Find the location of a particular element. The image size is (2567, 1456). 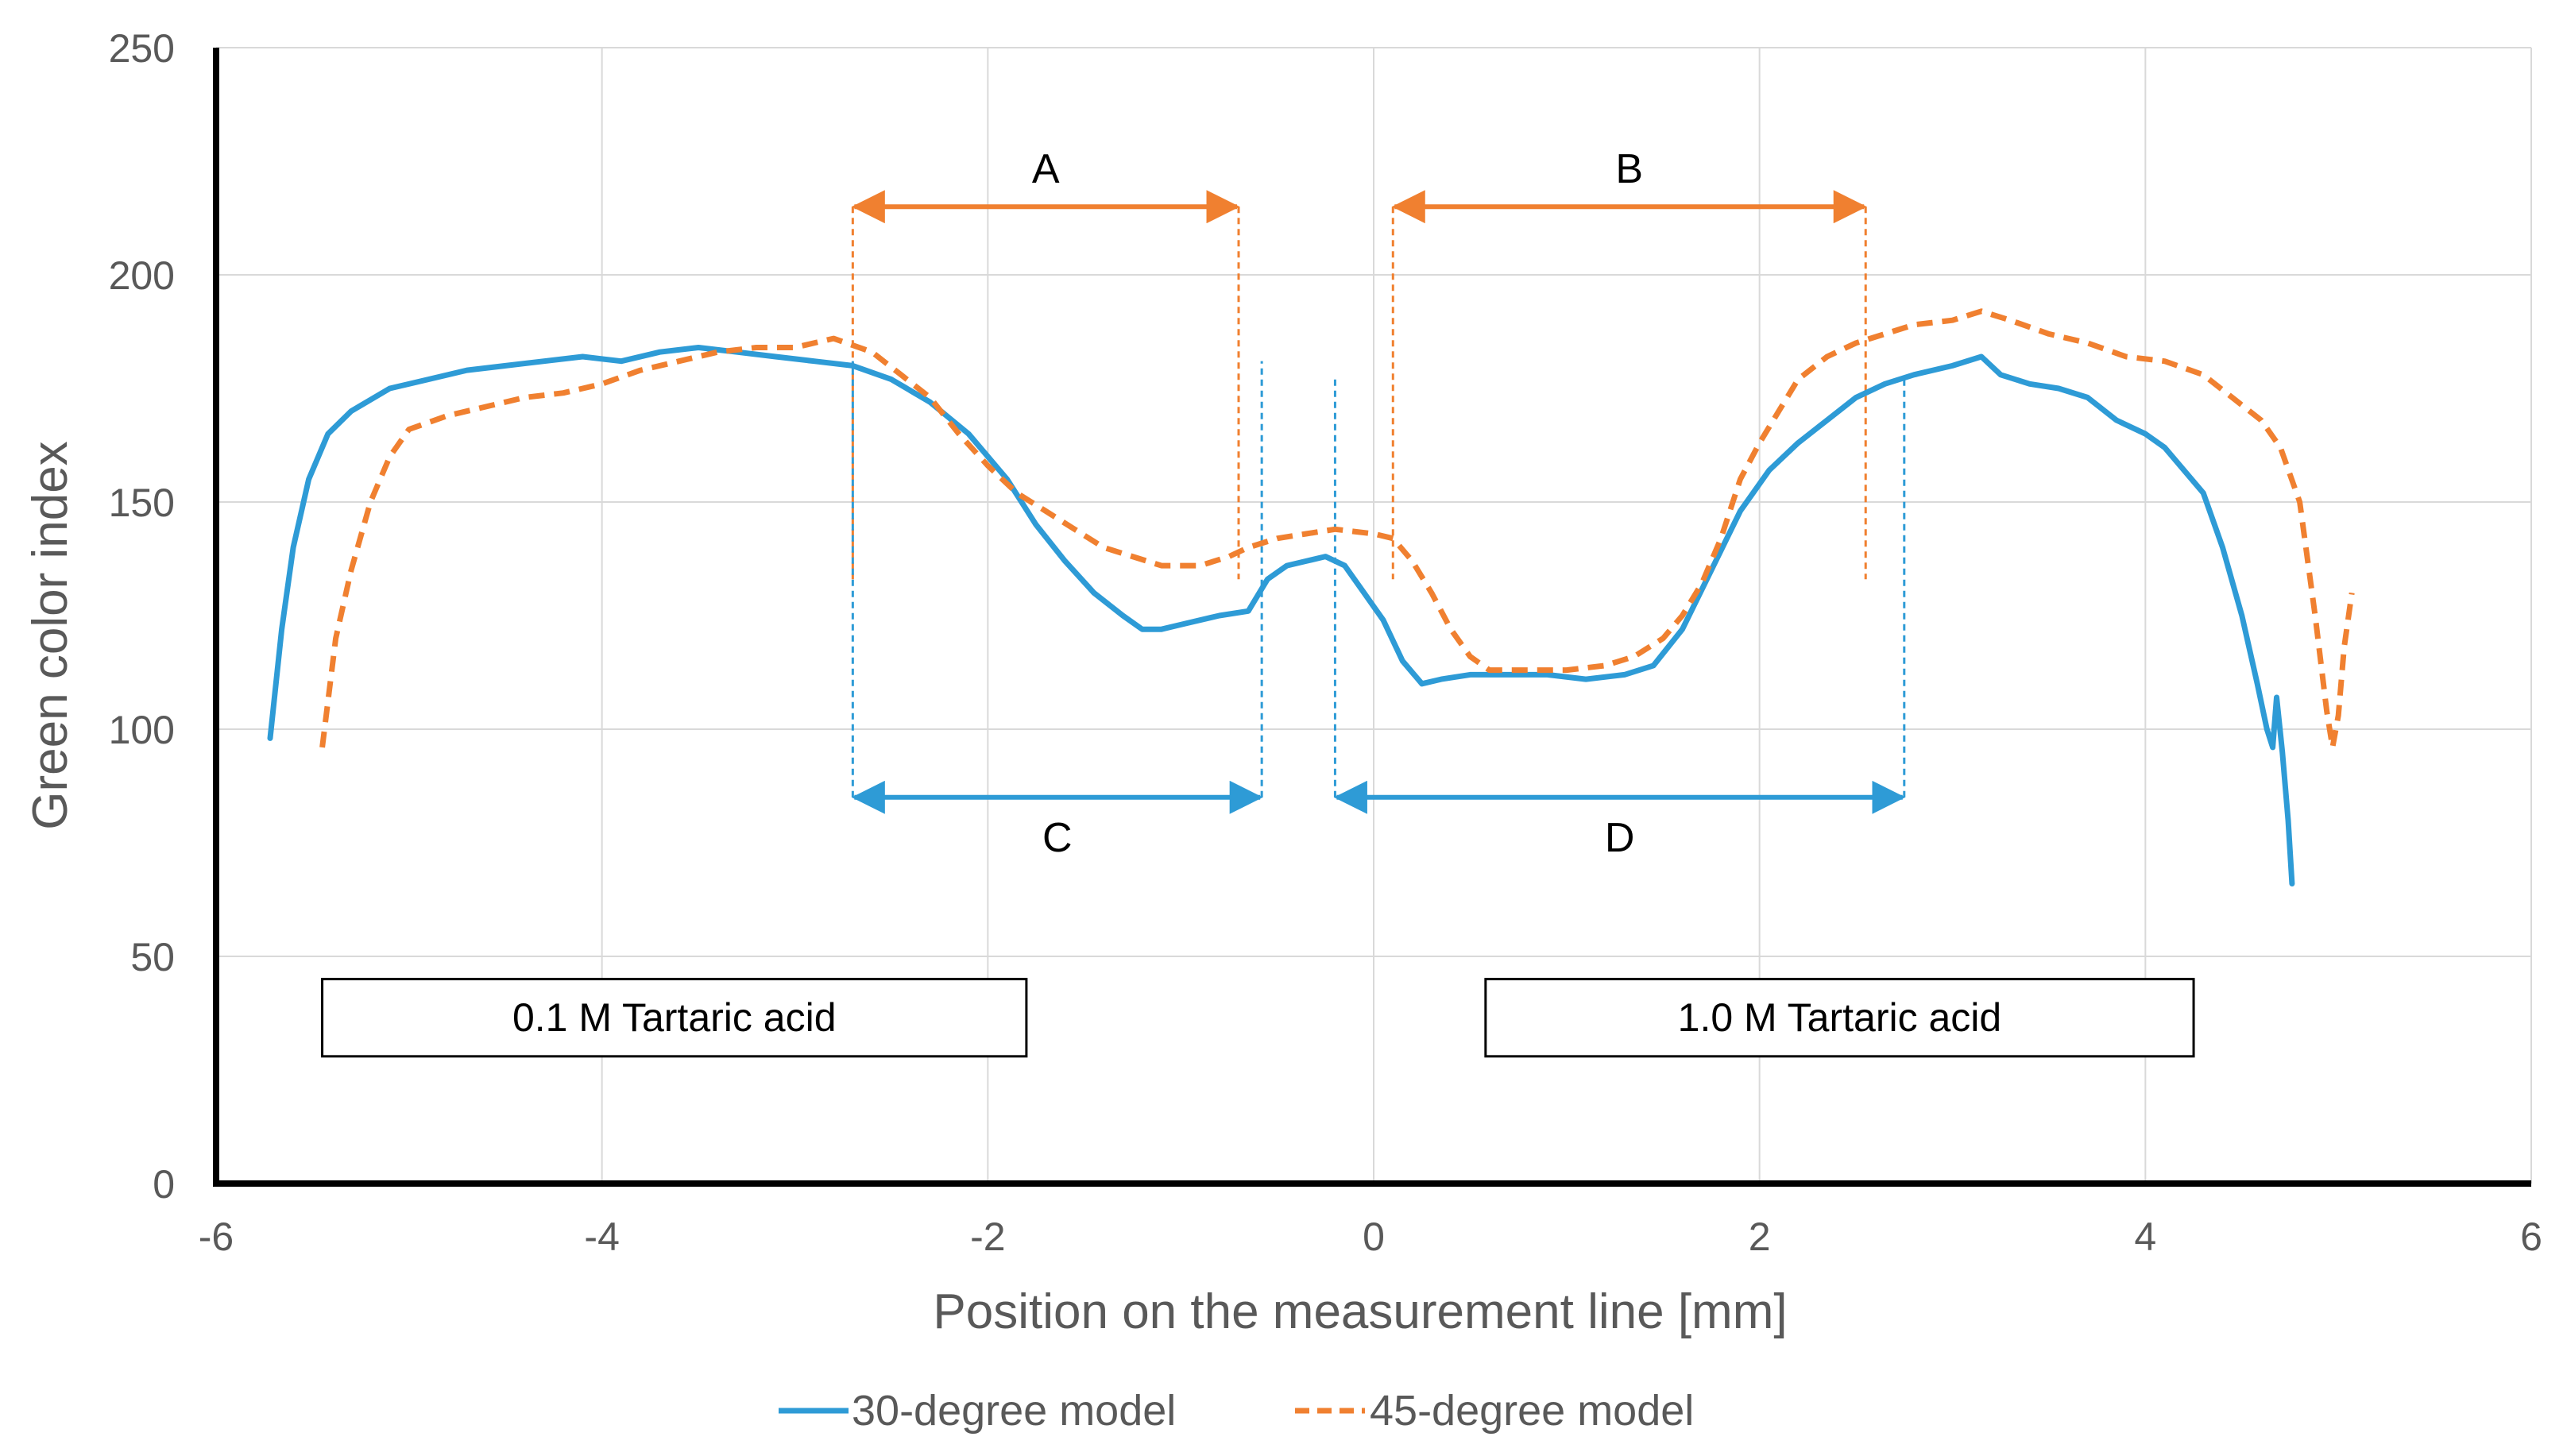

annotation-label-A: A is located at coordinates (1046, 169).